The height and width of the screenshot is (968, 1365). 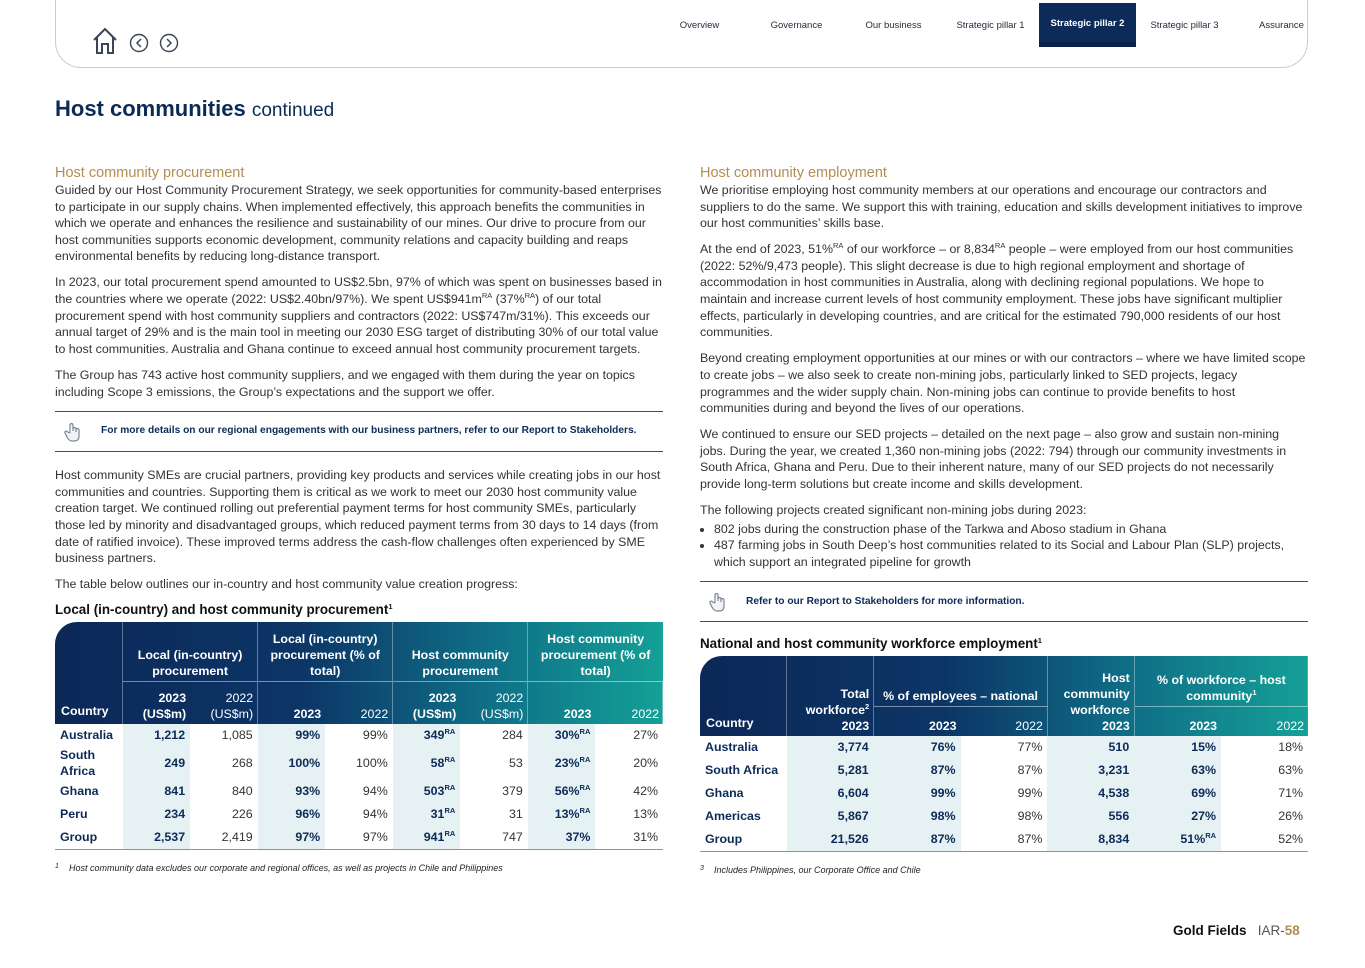 What do you see at coordinates (893, 25) in the screenshot?
I see `nav-tab: Our business` at bounding box center [893, 25].